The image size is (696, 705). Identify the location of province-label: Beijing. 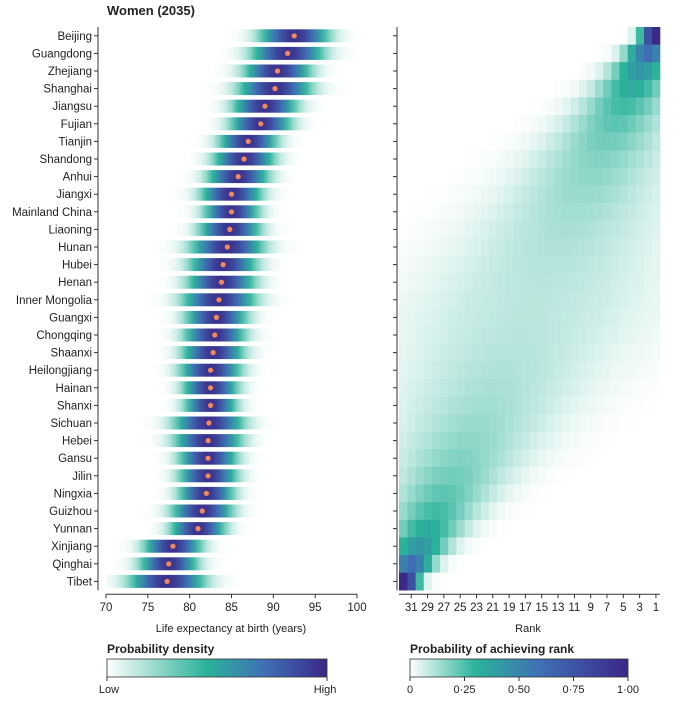
(74, 37).